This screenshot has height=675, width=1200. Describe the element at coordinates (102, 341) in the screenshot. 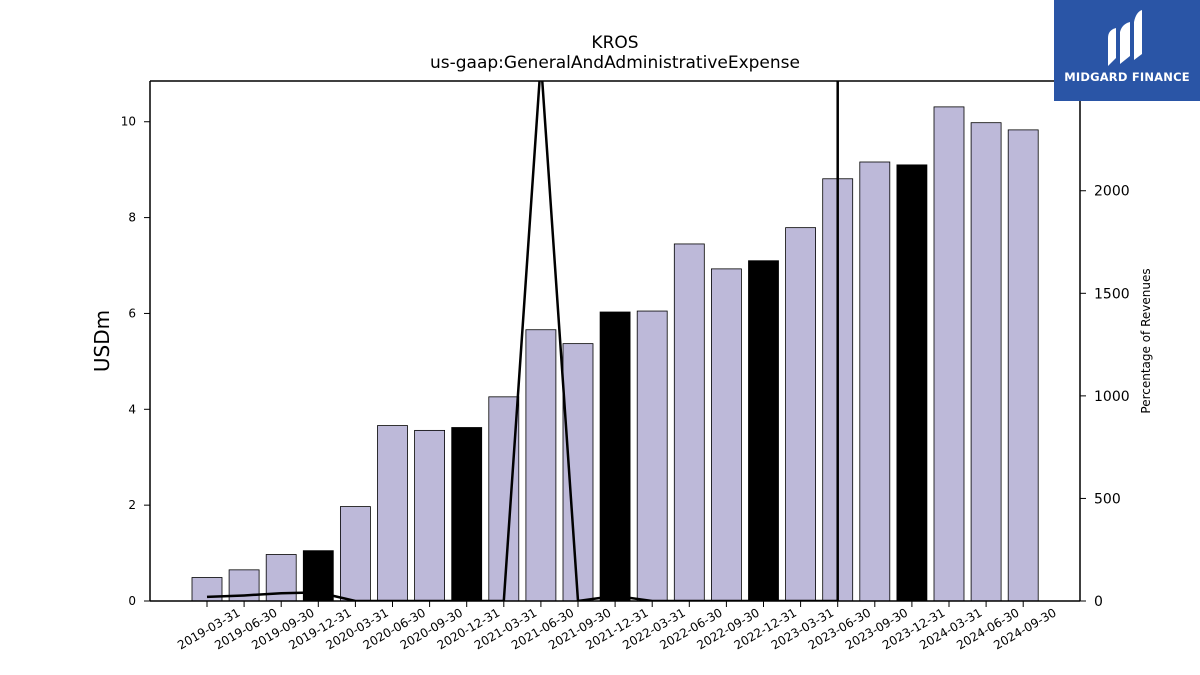

I see `y-axis-label-left: USDm` at that location.